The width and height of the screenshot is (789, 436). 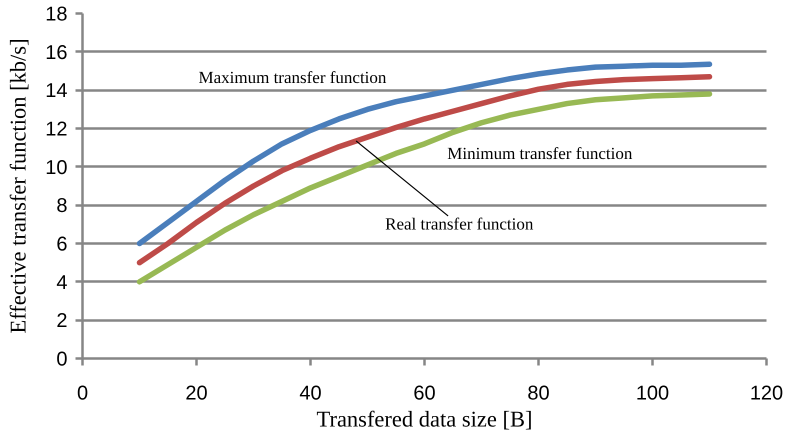 What do you see at coordinates (62, 245) in the screenshot?
I see `y-tick-label: 6` at bounding box center [62, 245].